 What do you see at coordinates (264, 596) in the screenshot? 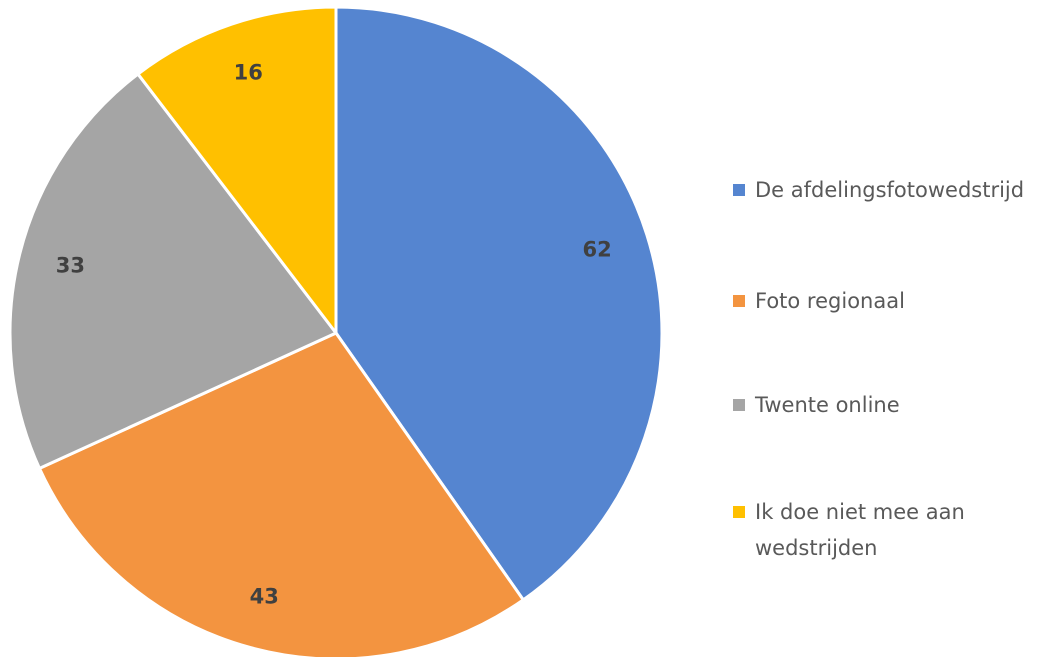
I see `data-label: 43` at bounding box center [264, 596].